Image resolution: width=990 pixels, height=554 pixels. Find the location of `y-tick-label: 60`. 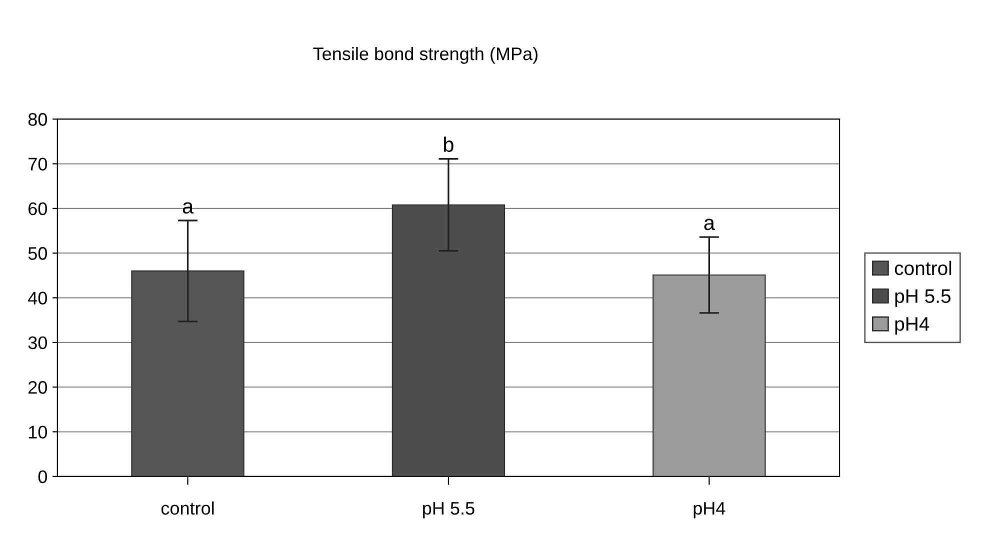

y-tick-label: 60 is located at coordinates (37, 209).